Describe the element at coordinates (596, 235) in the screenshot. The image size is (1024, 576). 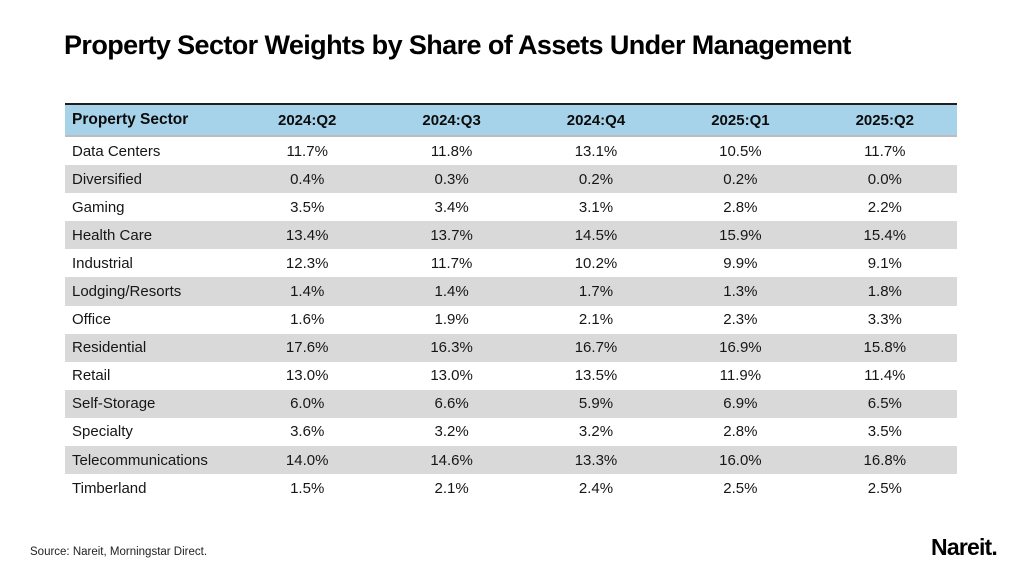
I see `value-cell: 14.5%` at that location.